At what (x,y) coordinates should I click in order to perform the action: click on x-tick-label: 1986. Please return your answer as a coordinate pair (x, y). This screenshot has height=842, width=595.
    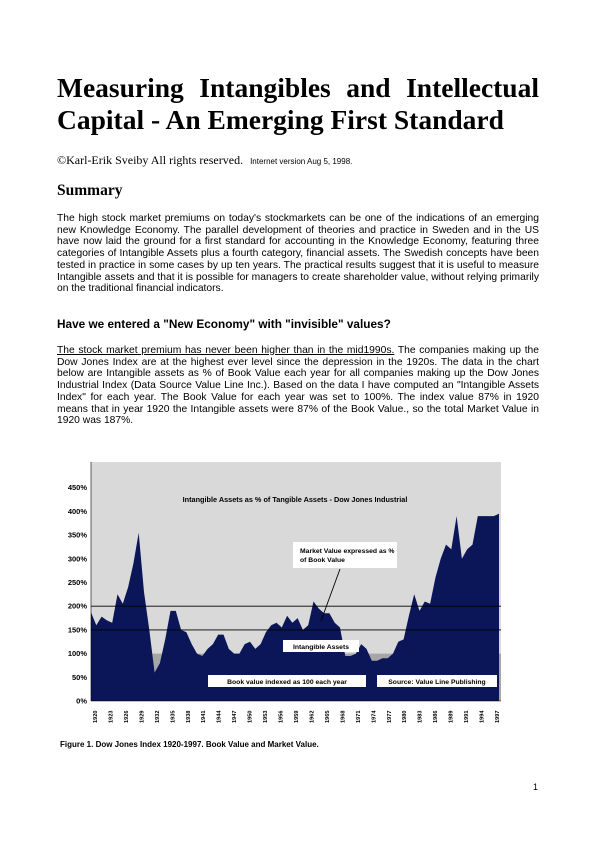
    Looking at the image, I should click on (436, 717).